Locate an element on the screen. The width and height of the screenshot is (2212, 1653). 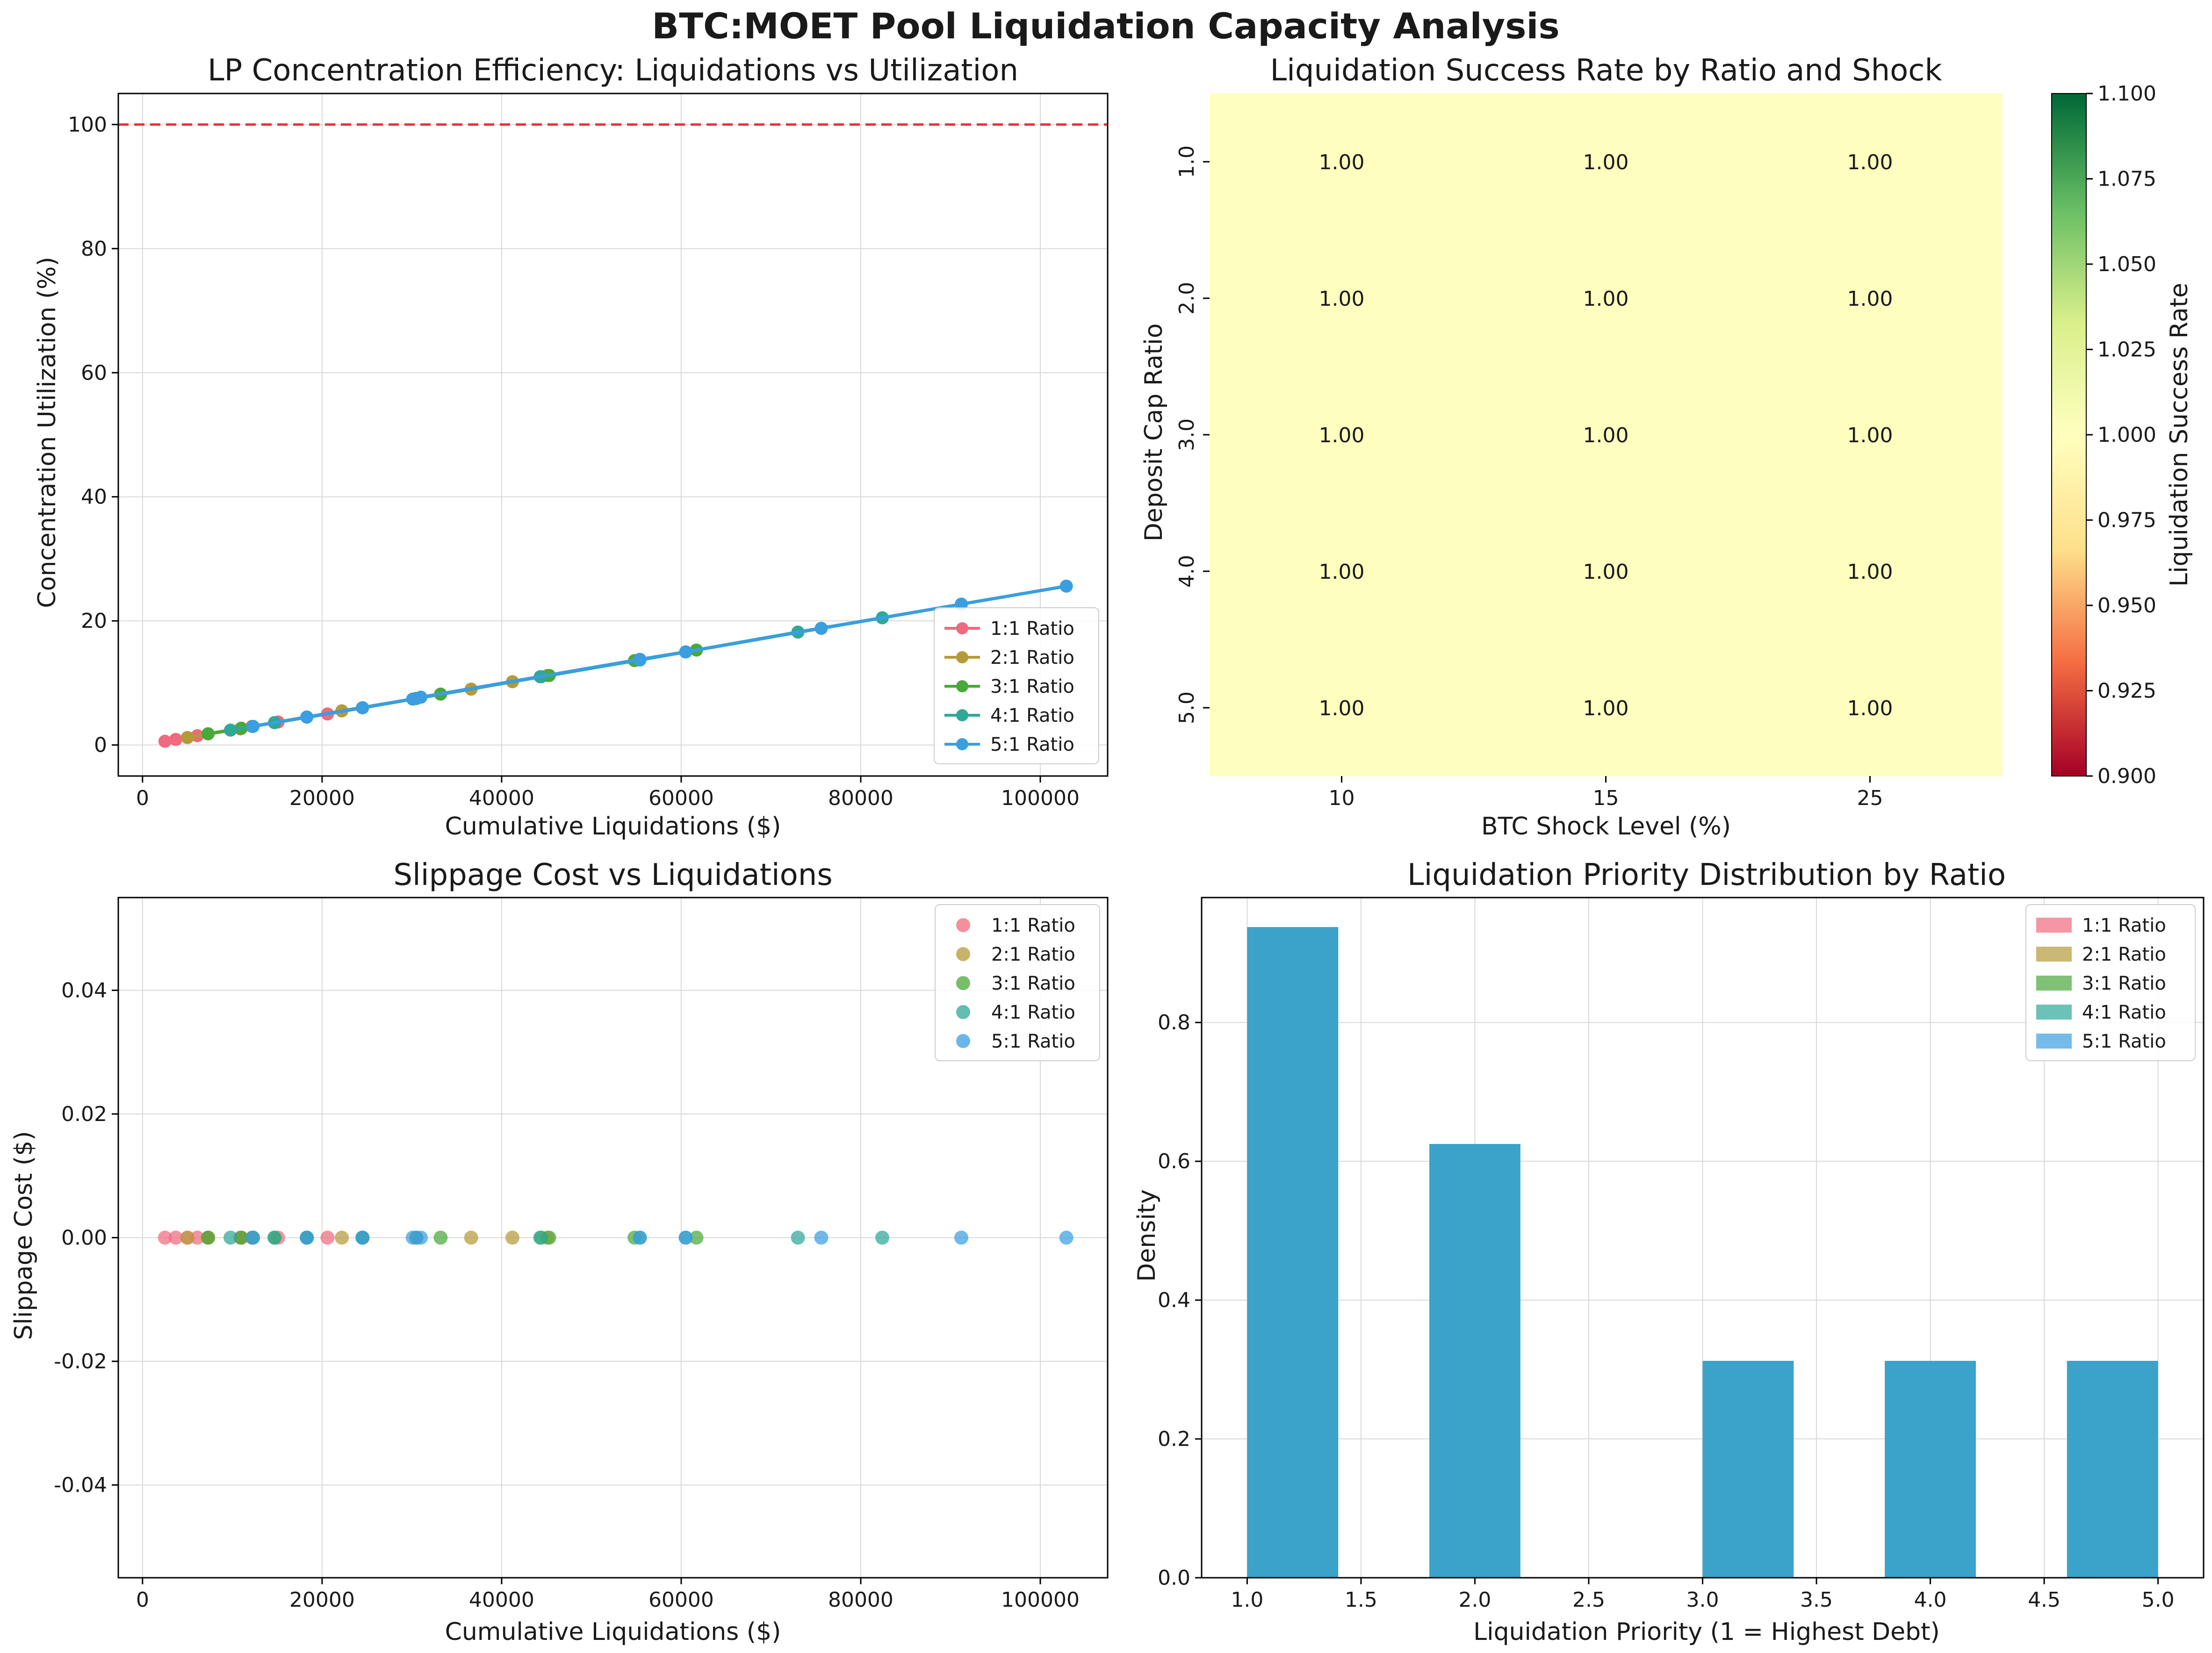
p3-ytick-label: -0.04 is located at coordinates (80, 1485).